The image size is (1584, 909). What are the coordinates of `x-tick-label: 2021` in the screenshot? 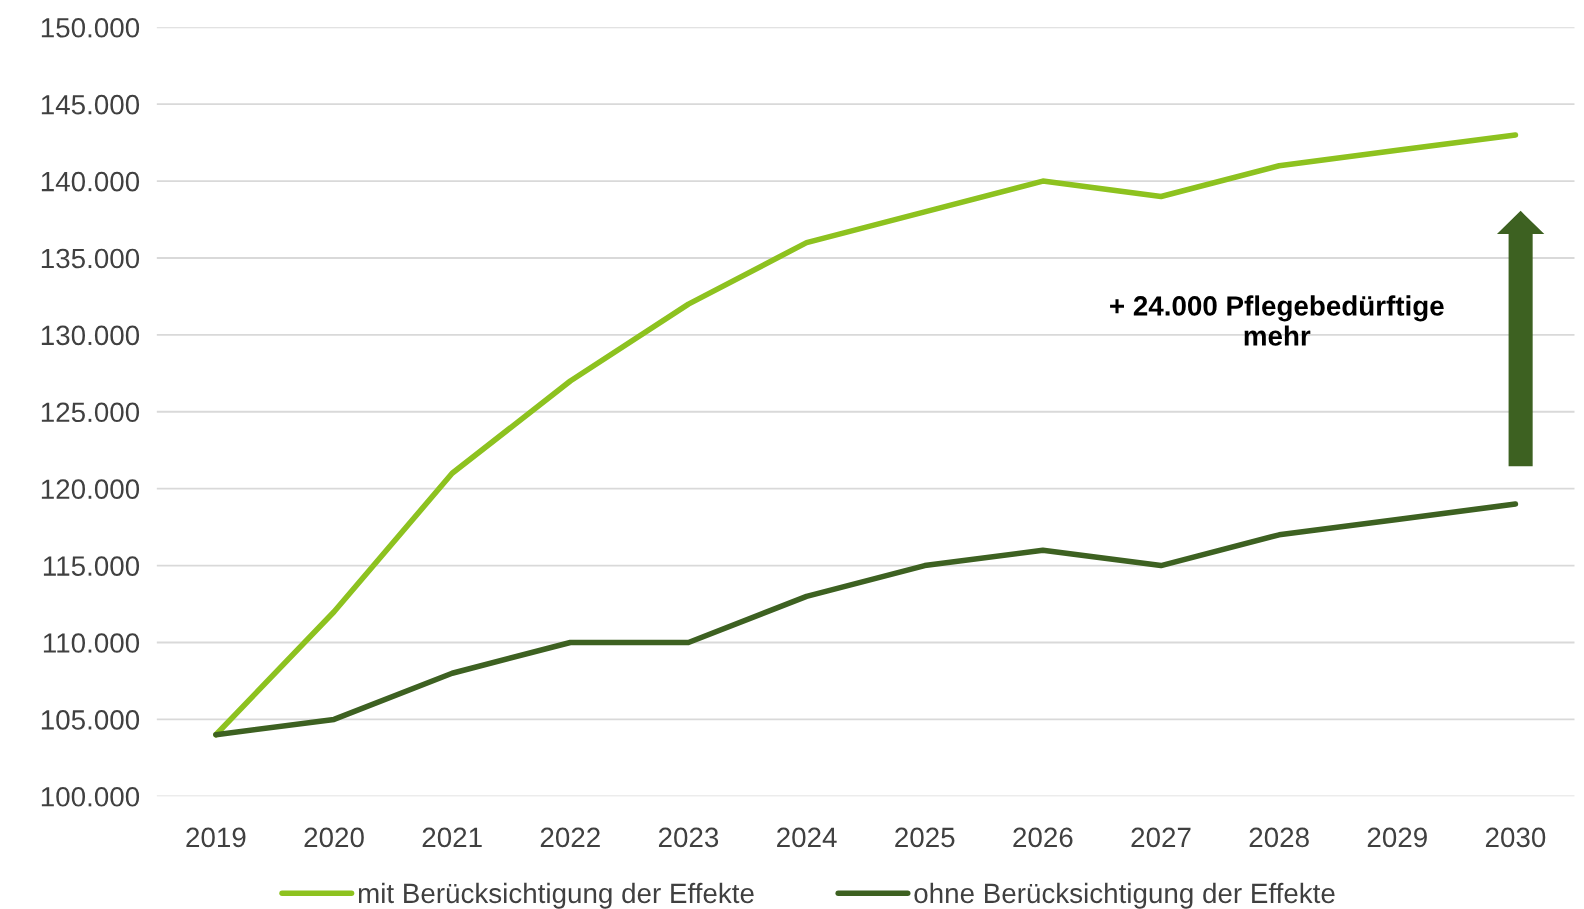 It's located at (452, 837).